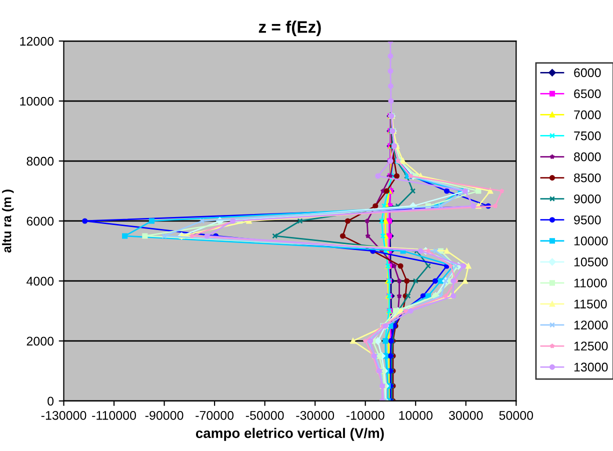 This screenshot has height=451, width=613. Describe the element at coordinates (290, 434) in the screenshot. I see `x-axis-title: campo eletrico vertical (V/m)` at that location.